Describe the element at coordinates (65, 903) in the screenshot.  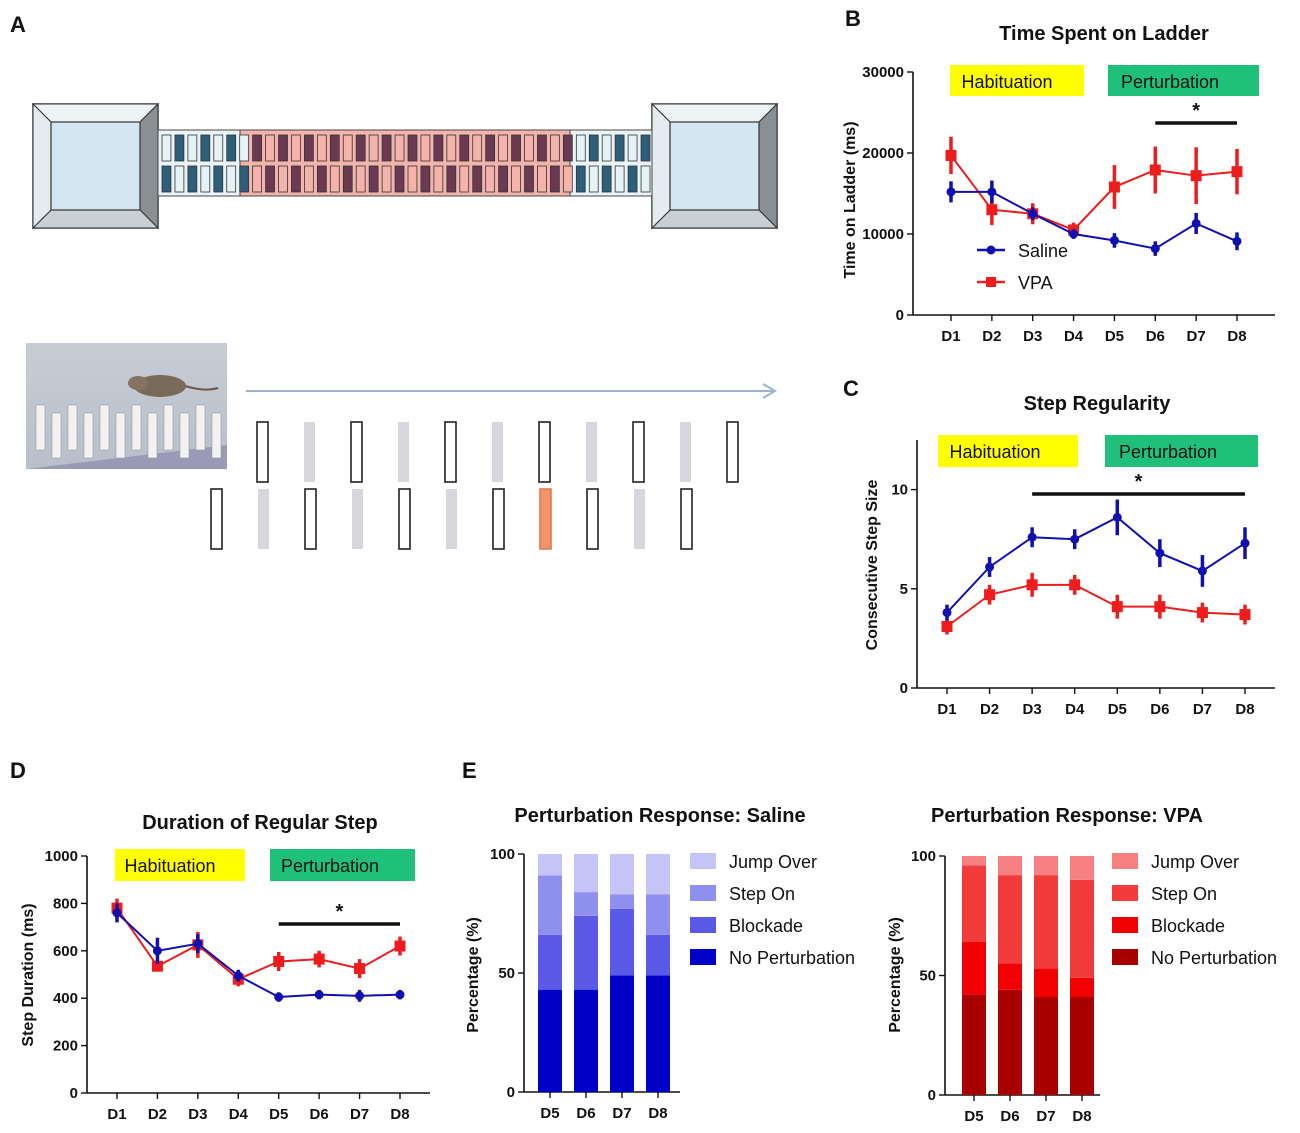
I see `y-tick-label: 800` at that location.